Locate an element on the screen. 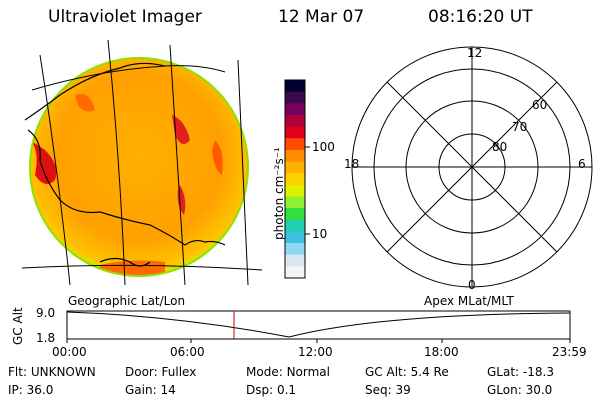 This screenshot has height=400, width=600. timeline-x-tick: 23:59 is located at coordinates (569, 352).